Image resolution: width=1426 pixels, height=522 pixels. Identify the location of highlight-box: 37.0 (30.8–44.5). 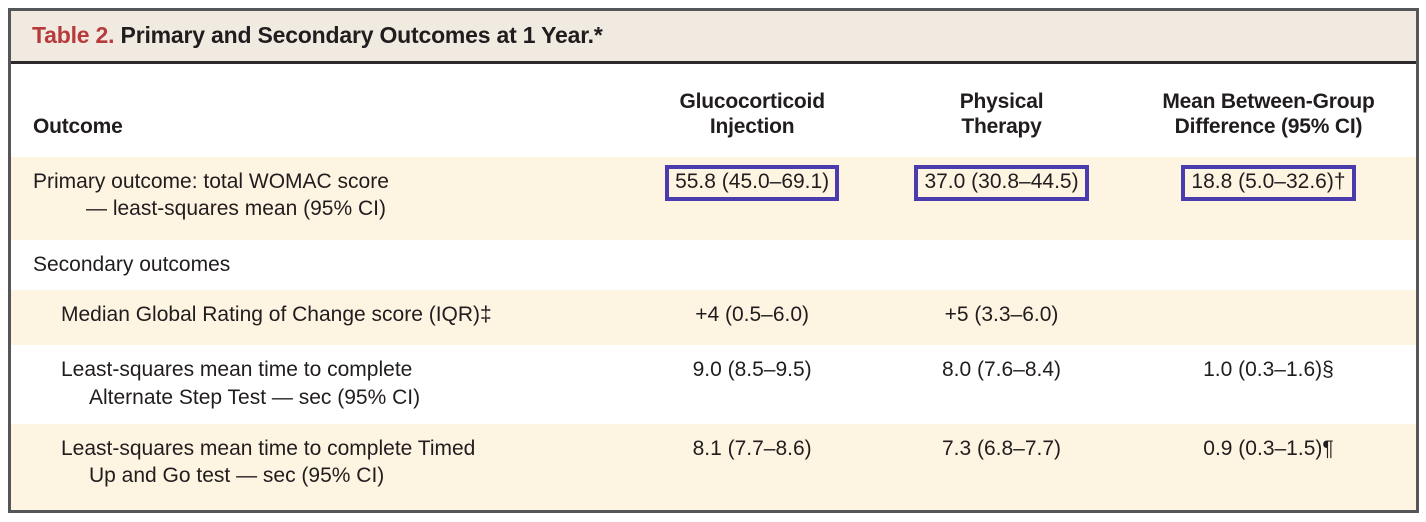
(1001, 182).